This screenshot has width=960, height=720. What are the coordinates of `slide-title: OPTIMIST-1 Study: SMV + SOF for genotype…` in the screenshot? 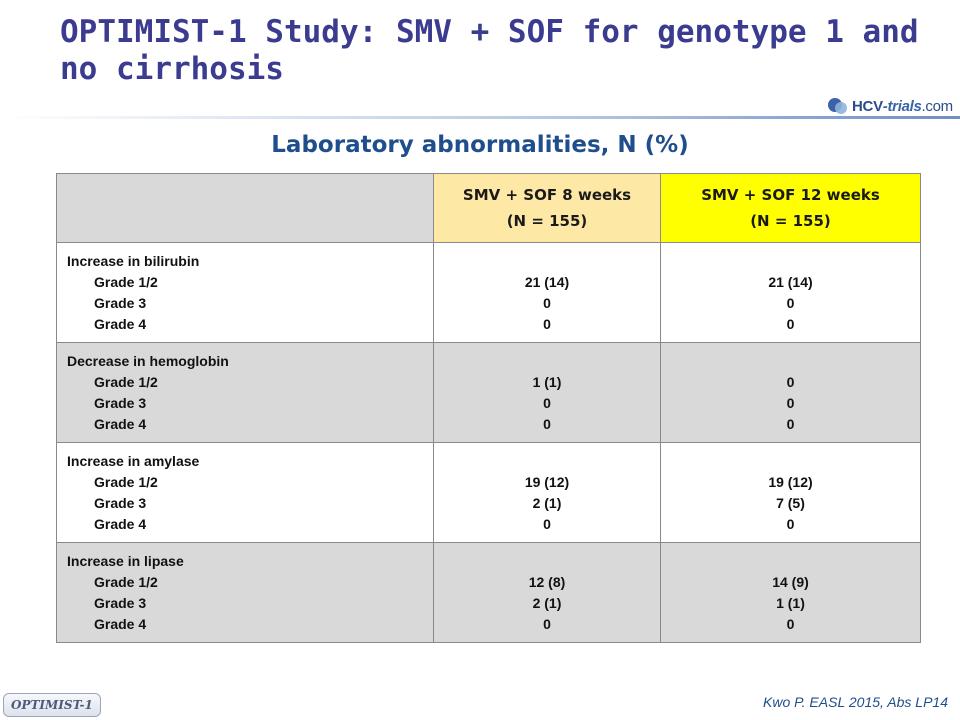 It's located at (489, 50).